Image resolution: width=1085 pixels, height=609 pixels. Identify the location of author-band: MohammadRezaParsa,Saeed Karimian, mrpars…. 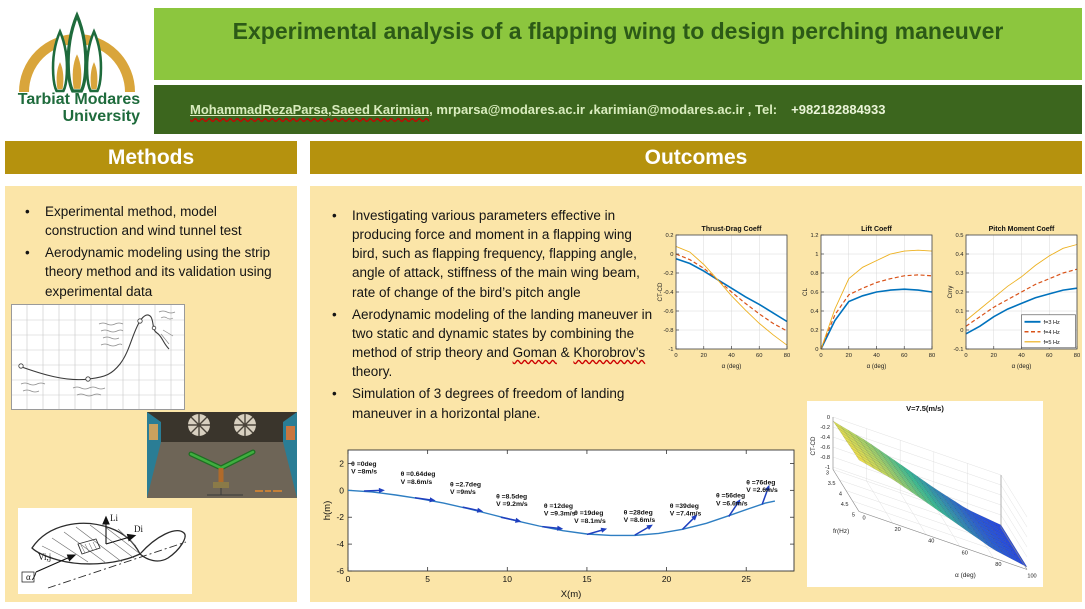
(618, 109).